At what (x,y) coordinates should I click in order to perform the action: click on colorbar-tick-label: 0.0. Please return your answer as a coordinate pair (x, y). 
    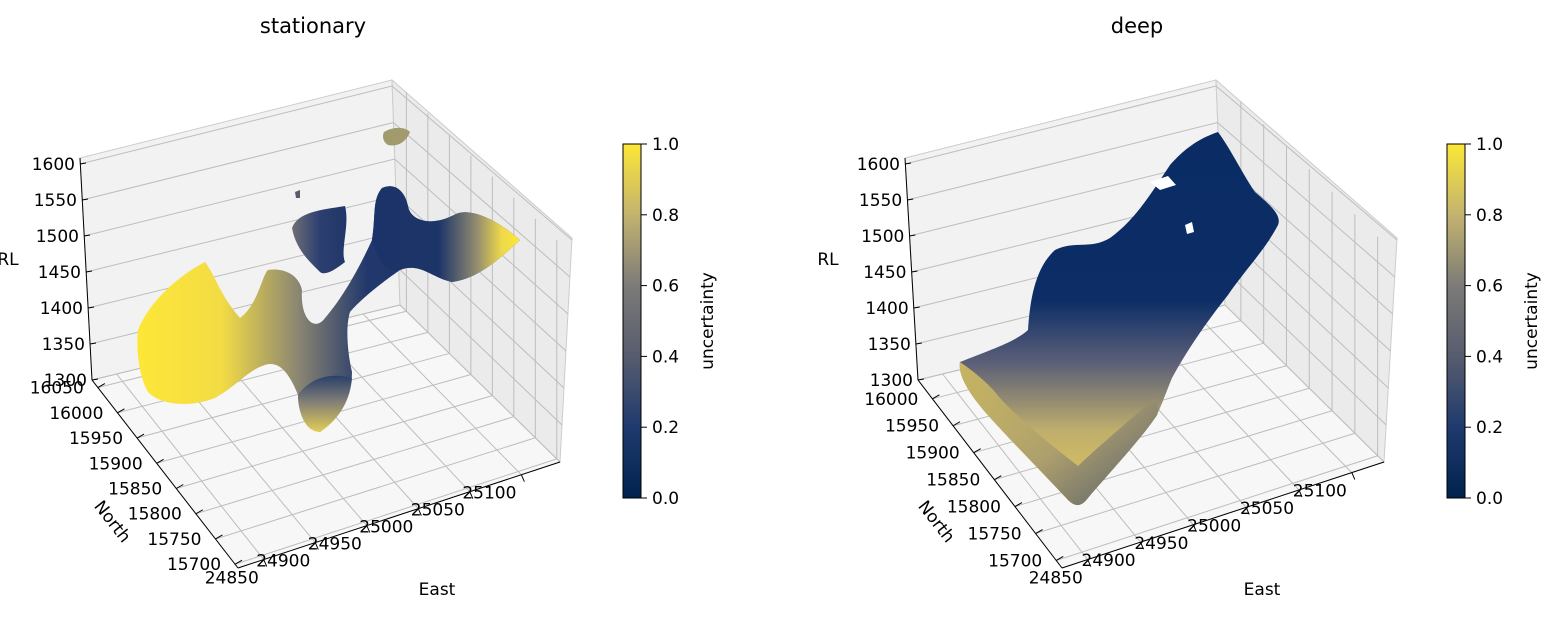
    Looking at the image, I should click on (665, 499).